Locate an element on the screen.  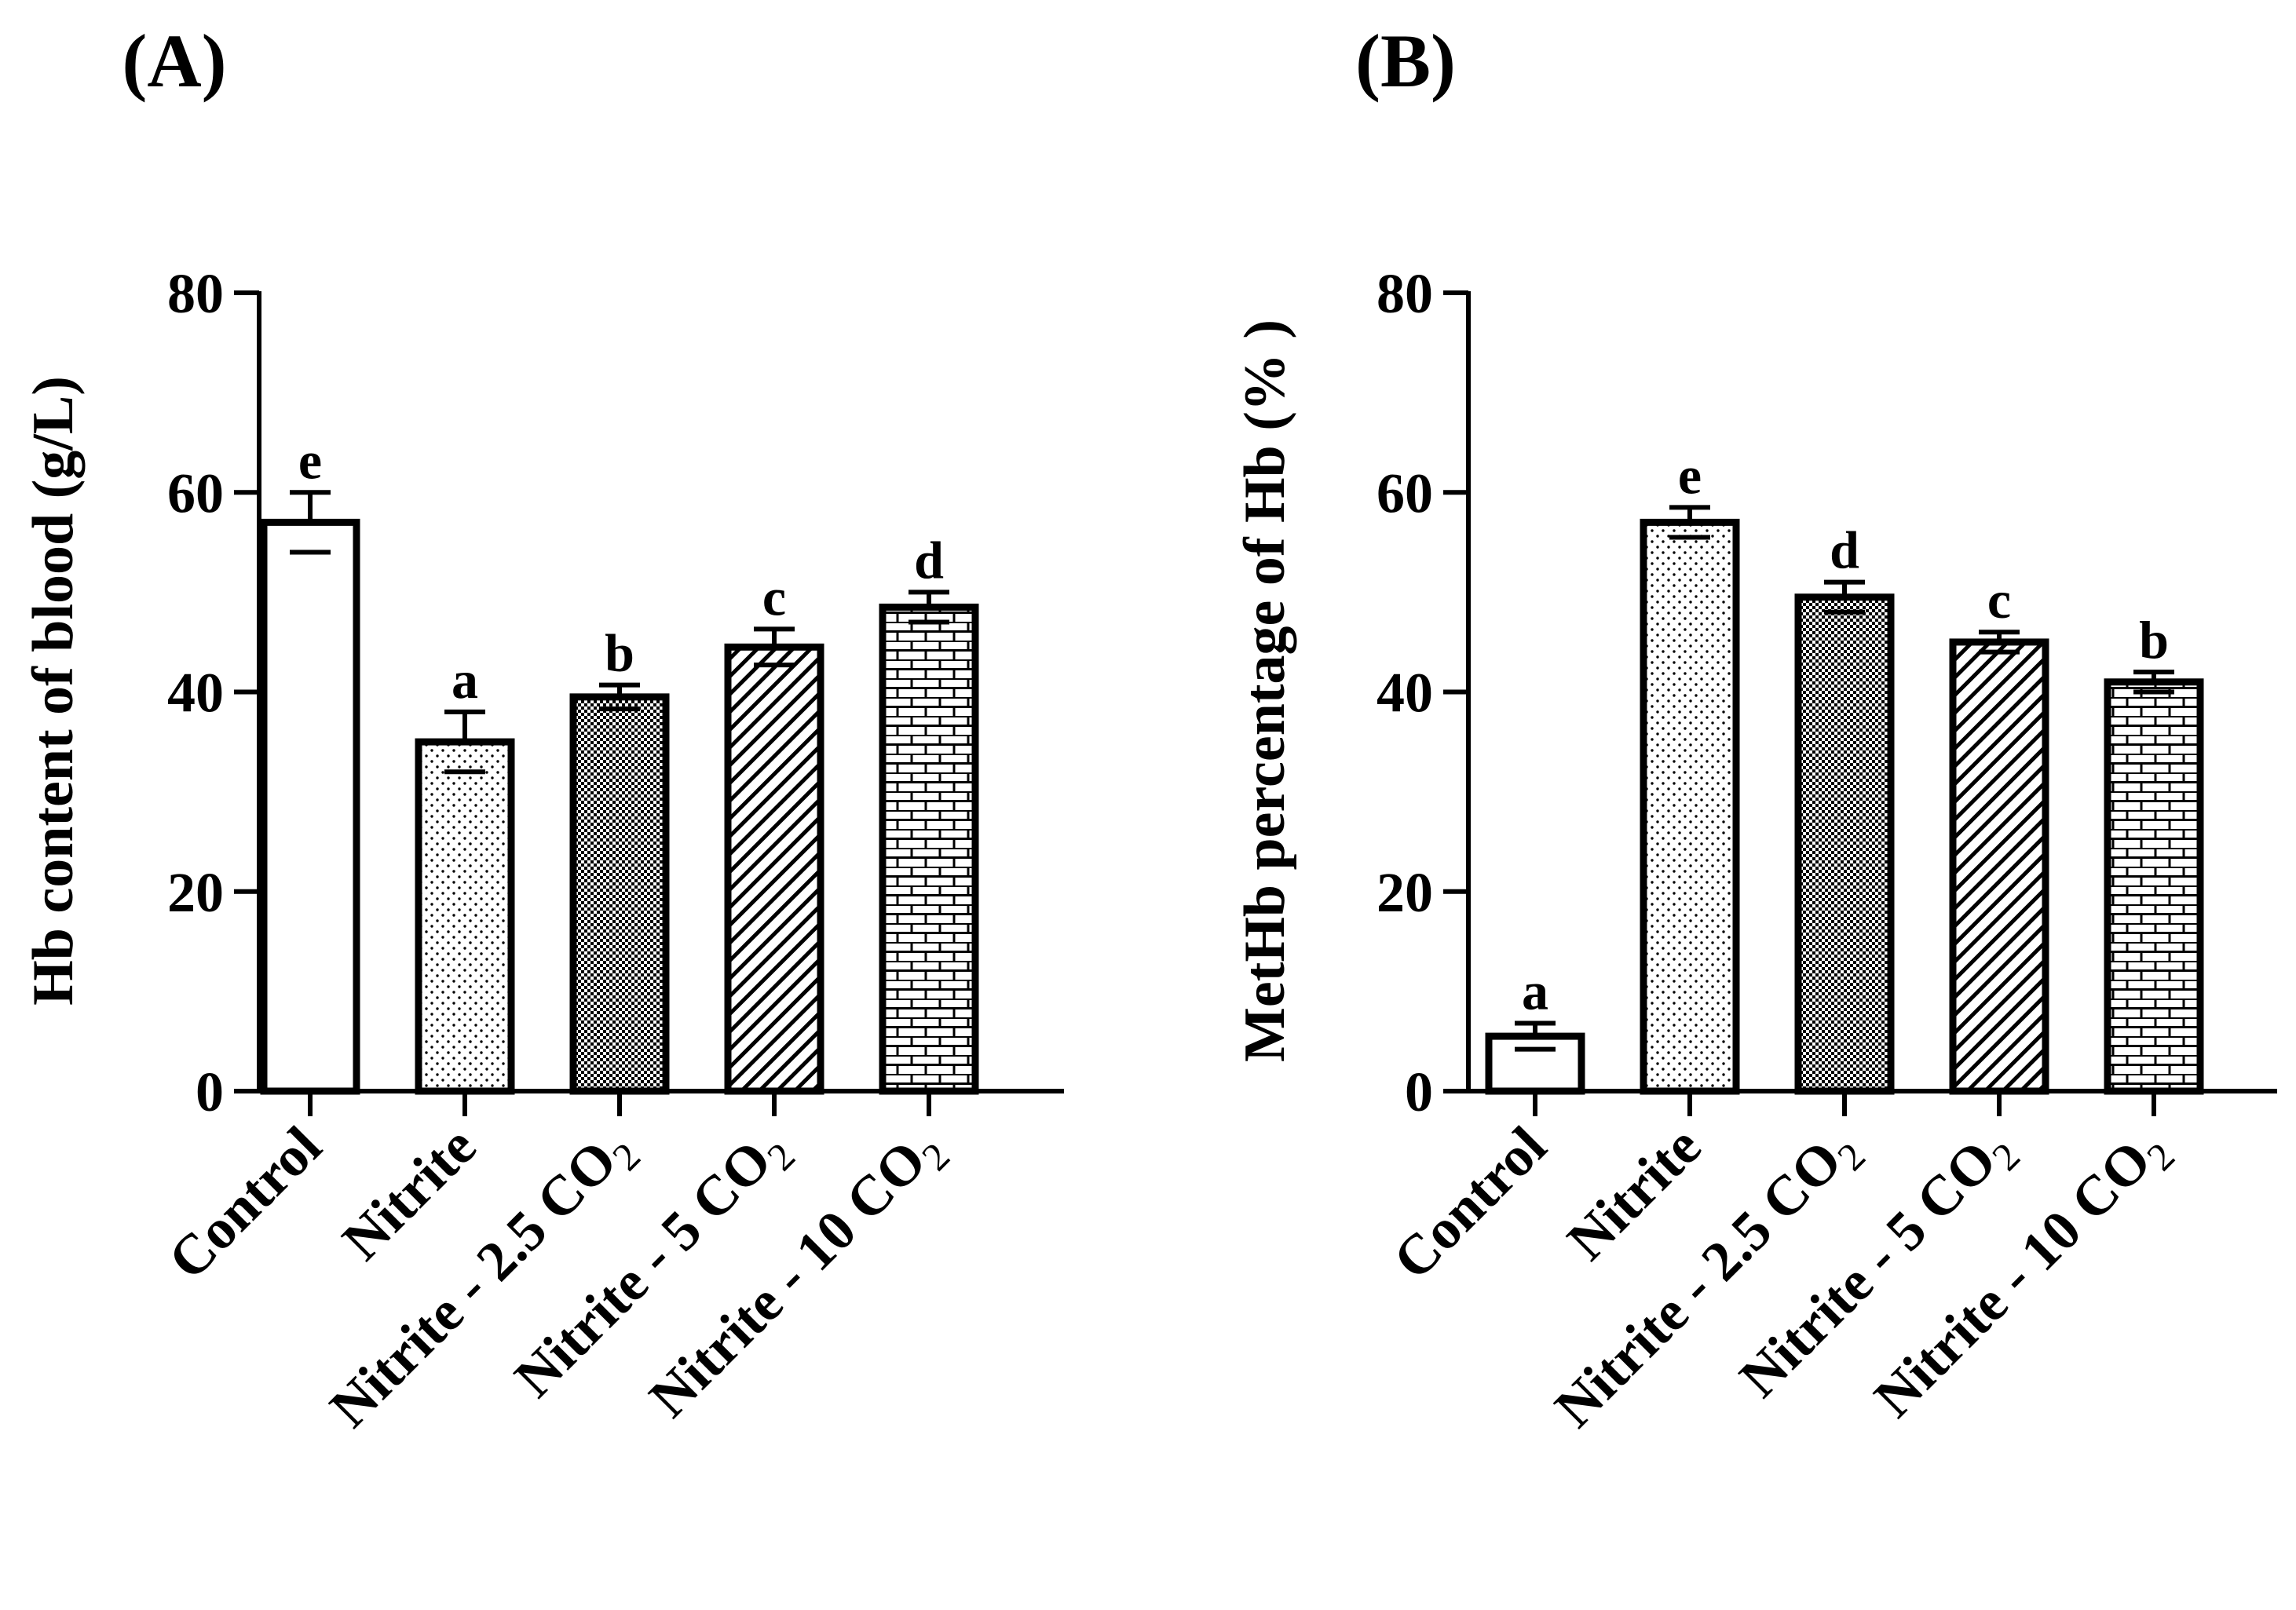
panel-a-y-axis-label: Hb content of blood (g/L) is located at coordinates (53, 691).